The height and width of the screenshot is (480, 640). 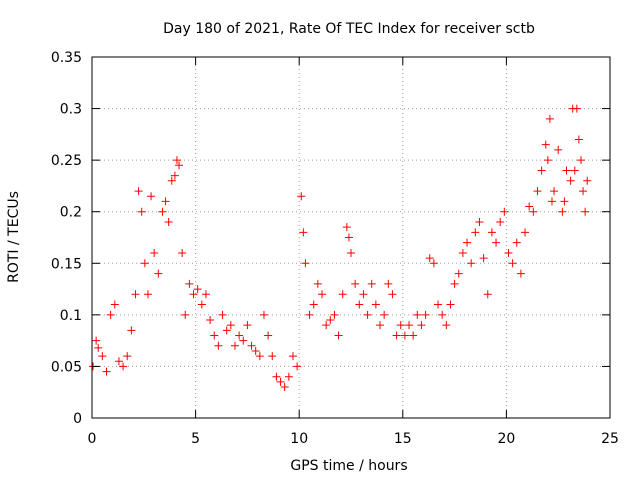 What do you see at coordinates (92, 439) in the screenshot?
I see `x-tick-label: 0` at bounding box center [92, 439].